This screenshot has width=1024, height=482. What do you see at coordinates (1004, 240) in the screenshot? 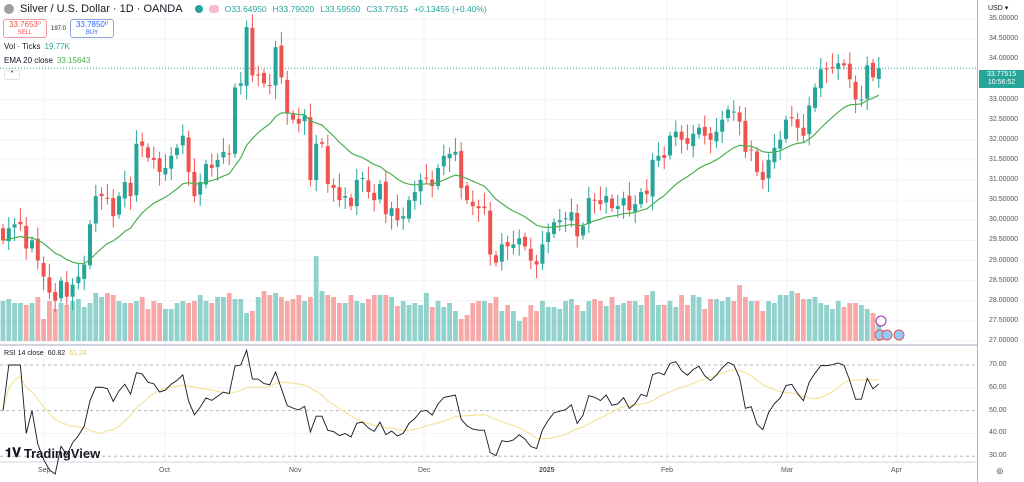
I see `price-tick: 29.50000` at bounding box center [1004, 240].